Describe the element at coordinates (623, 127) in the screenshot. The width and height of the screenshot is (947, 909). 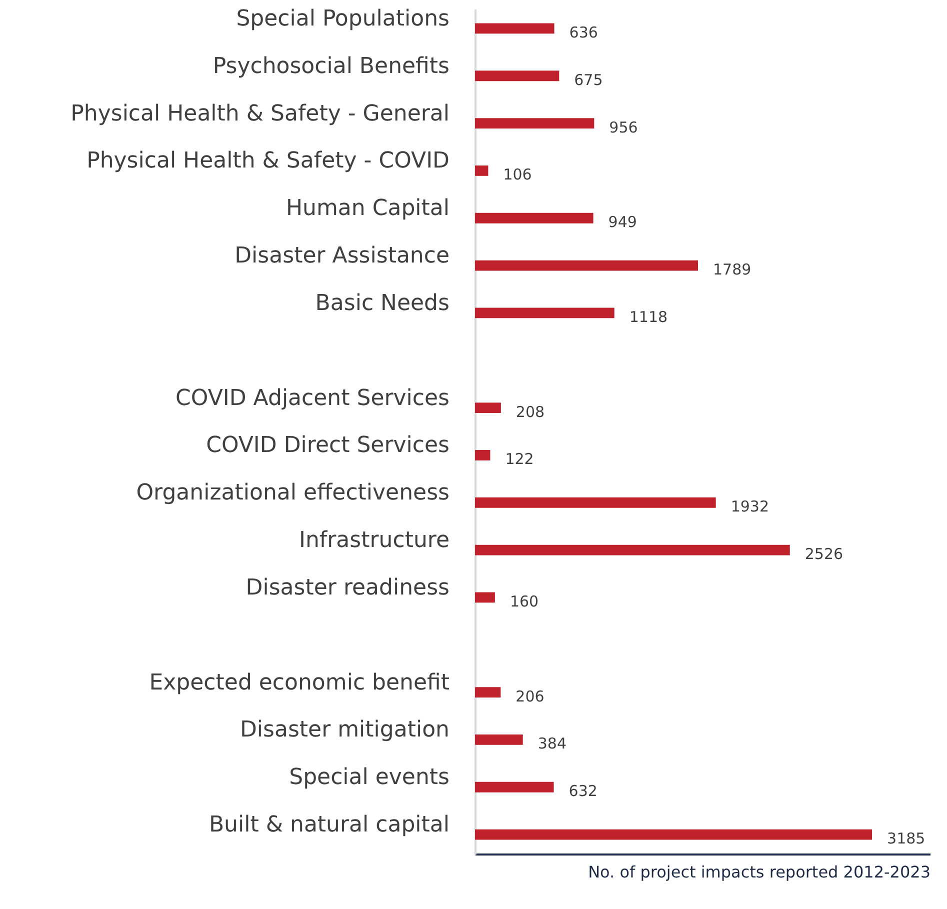
I see `data-label: 956` at that location.